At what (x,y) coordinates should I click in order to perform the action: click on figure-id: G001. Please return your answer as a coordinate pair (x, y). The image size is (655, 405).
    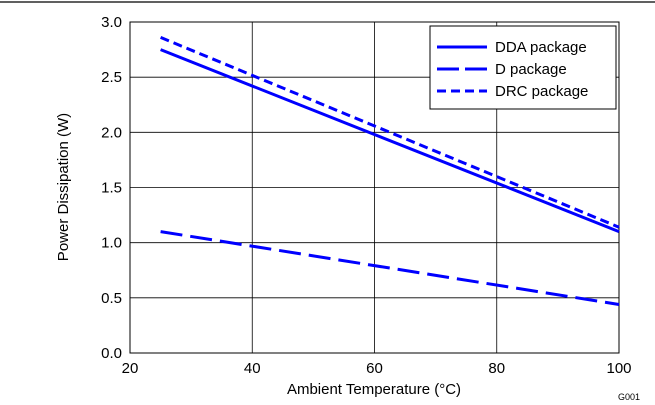
    Looking at the image, I should click on (629, 397).